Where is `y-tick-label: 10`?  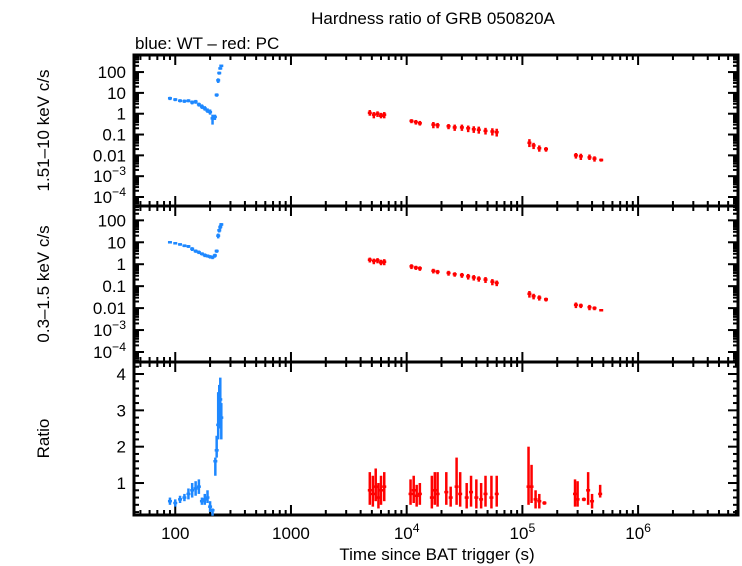 y-tick-label: 10 is located at coordinates (116, 93).